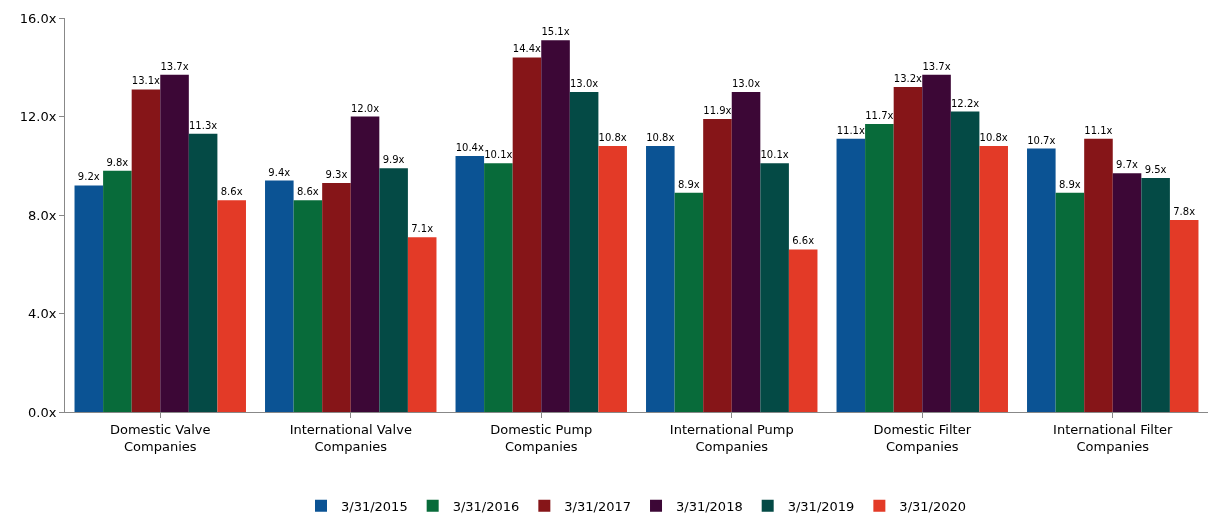 Image resolution: width=1212 pixels, height=525 pixels. What do you see at coordinates (336, 174) in the screenshot?
I see `data-label: 9.3x` at bounding box center [336, 174].